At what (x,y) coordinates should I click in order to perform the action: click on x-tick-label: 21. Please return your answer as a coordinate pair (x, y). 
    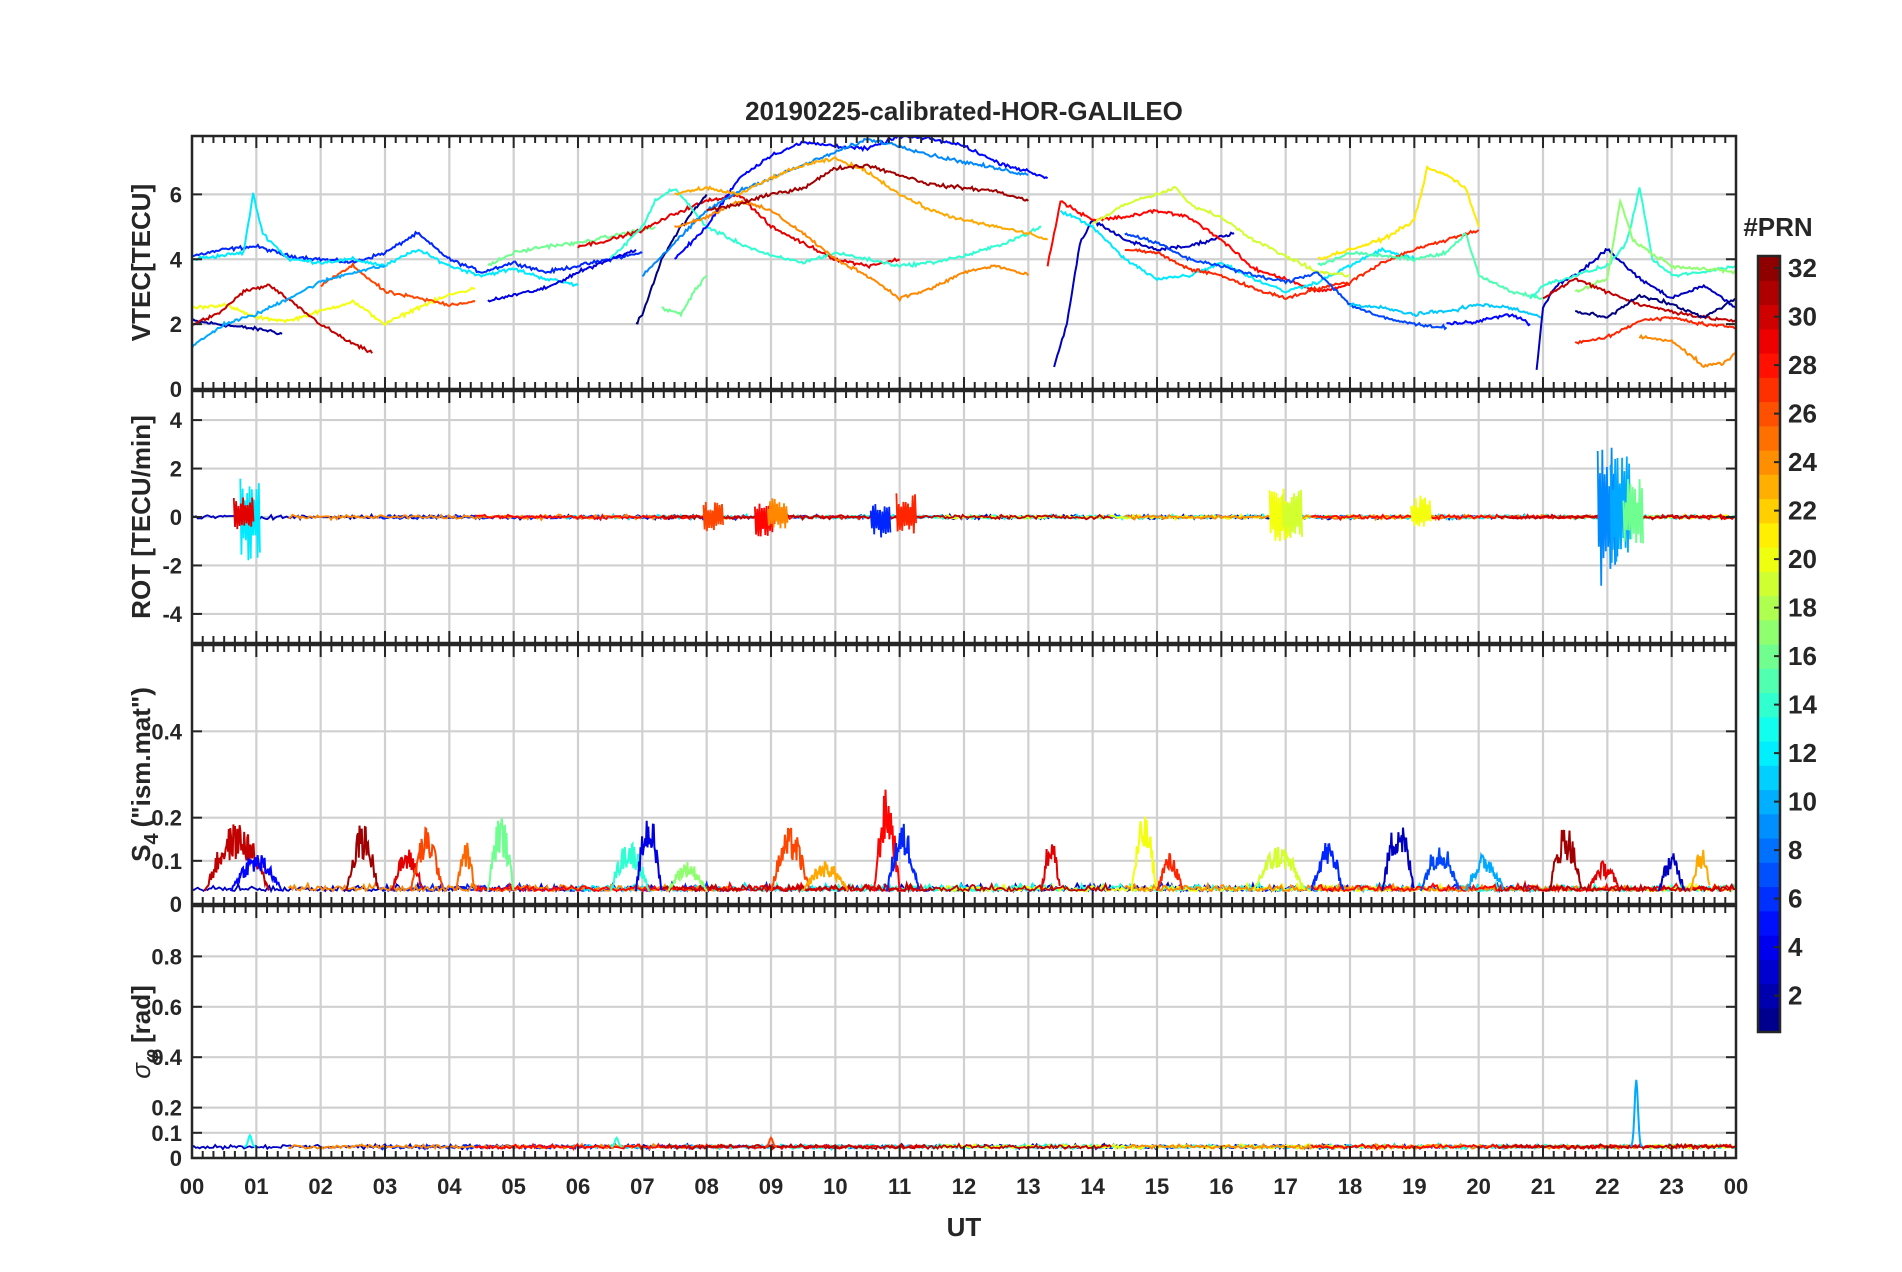
    Looking at the image, I should click on (1543, 1186).